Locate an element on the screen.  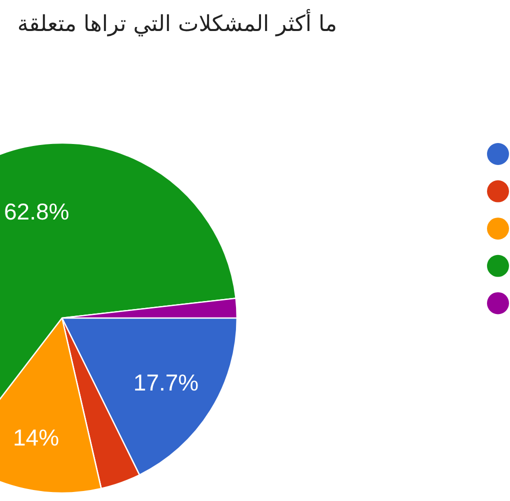
data-label: 14% is located at coordinates (36, 437).